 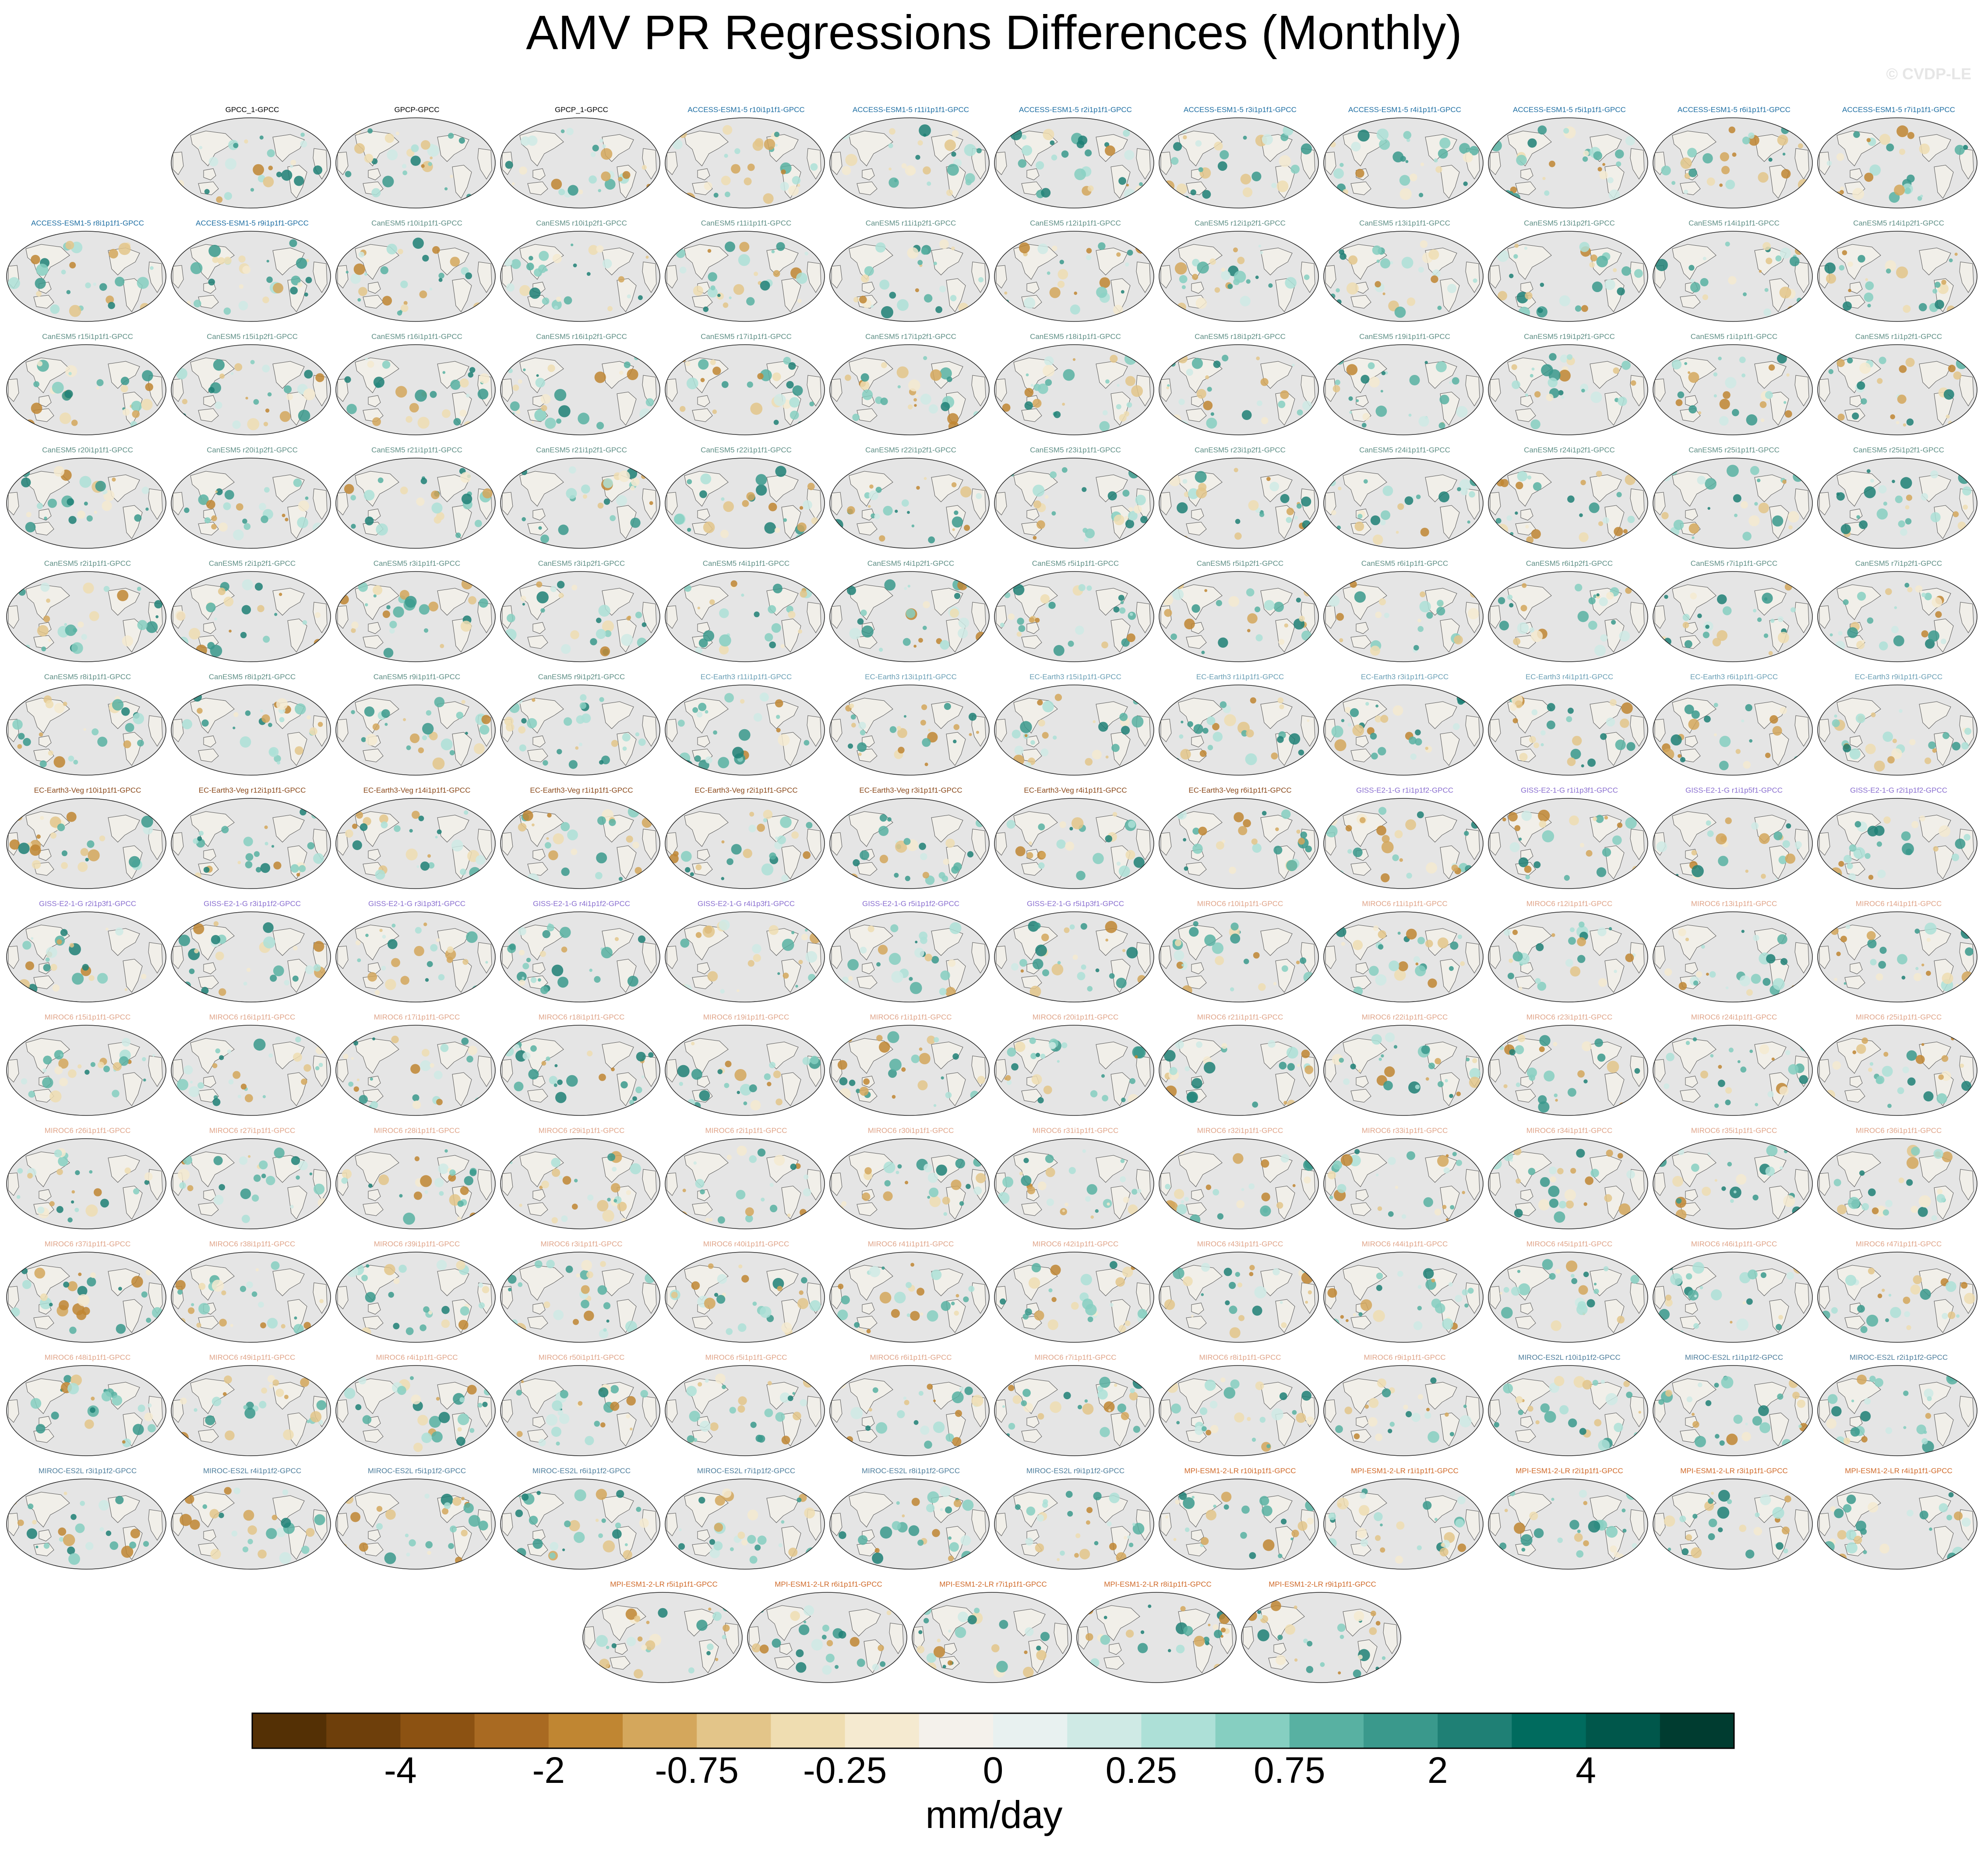 I want to click on map-panel: CanESM5 r11i1p2f1-GPCC, so click(x=910, y=271).